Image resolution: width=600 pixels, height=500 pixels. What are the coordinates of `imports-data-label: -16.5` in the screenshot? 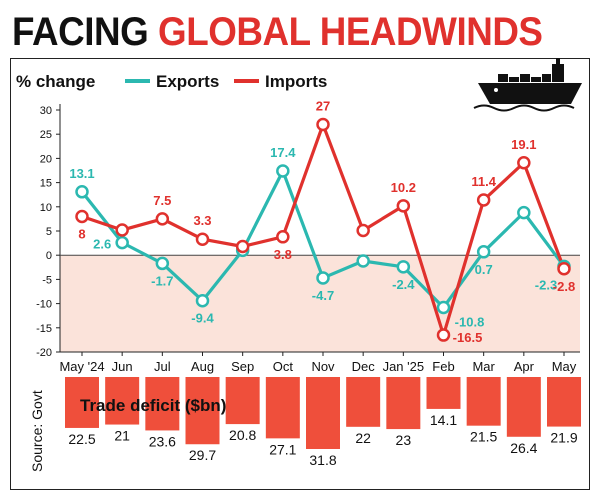 It's located at (468, 337).